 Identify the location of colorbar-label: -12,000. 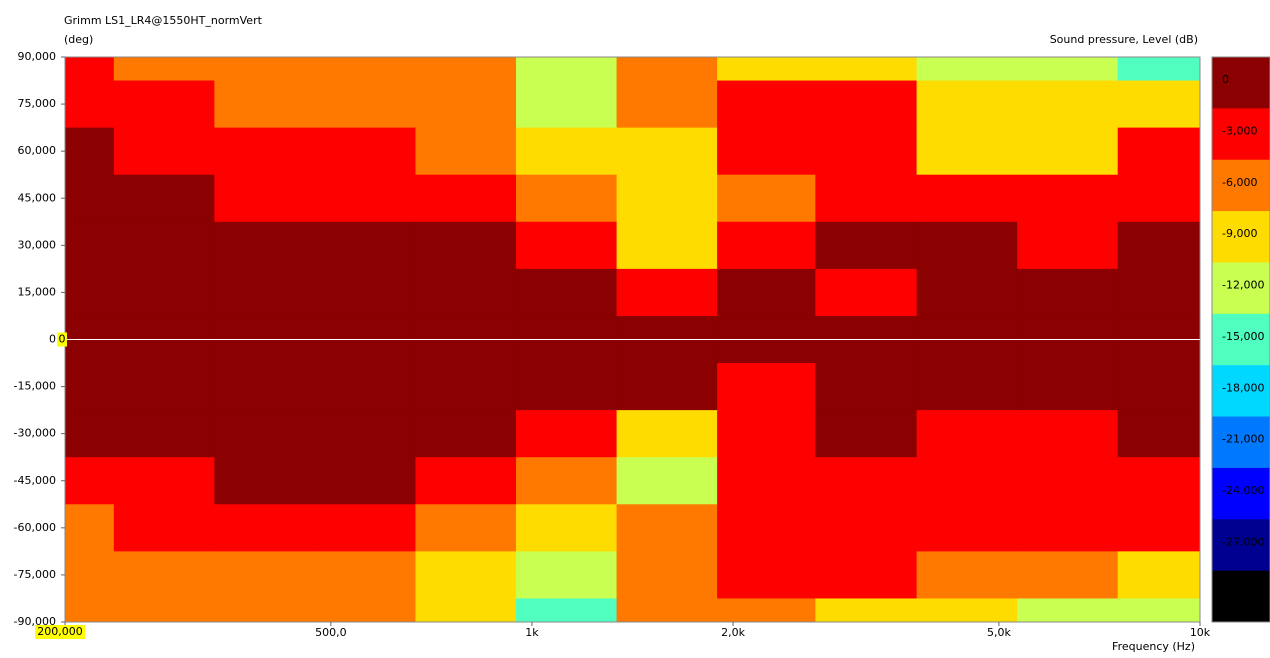
(1243, 285).